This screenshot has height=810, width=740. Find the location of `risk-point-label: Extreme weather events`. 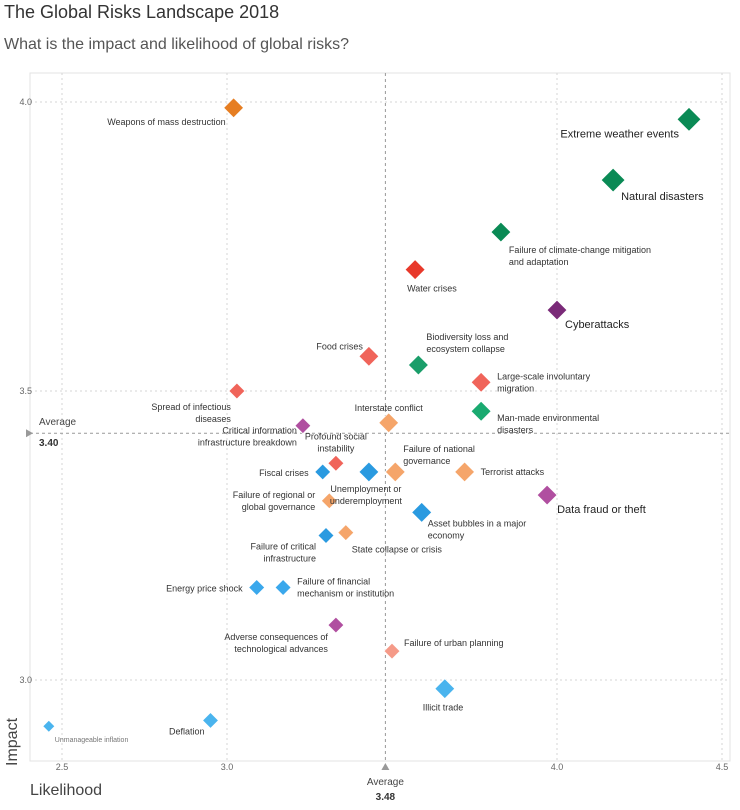

risk-point-label: Extreme weather events is located at coordinates (619, 134).